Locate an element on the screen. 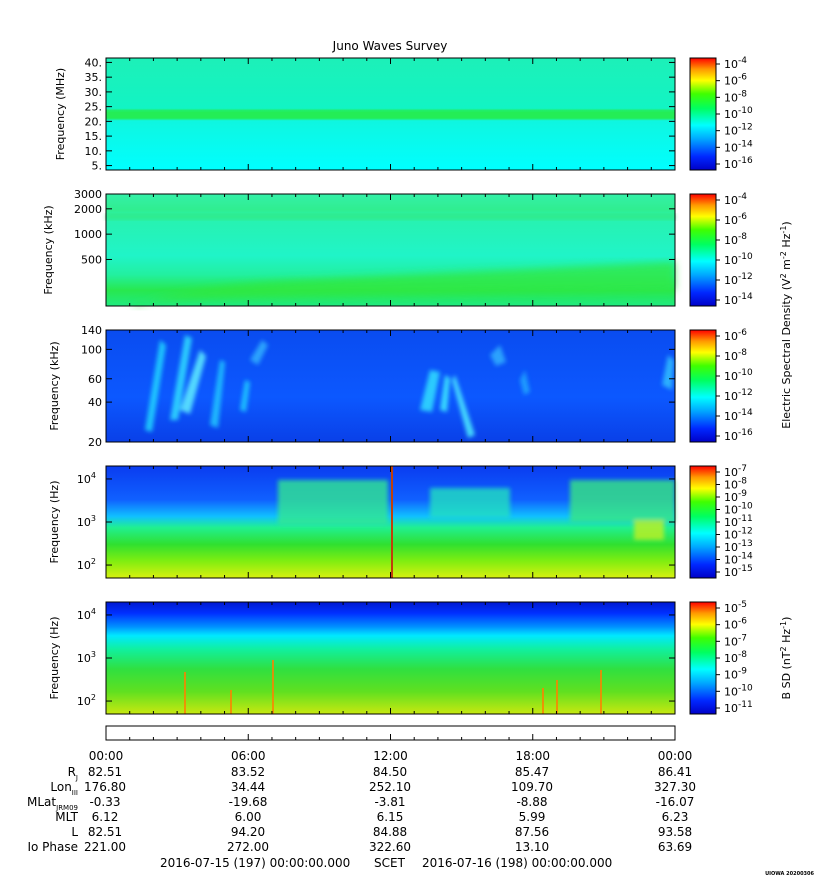  ephemeris-value: 221.00 is located at coordinates (105, 847).